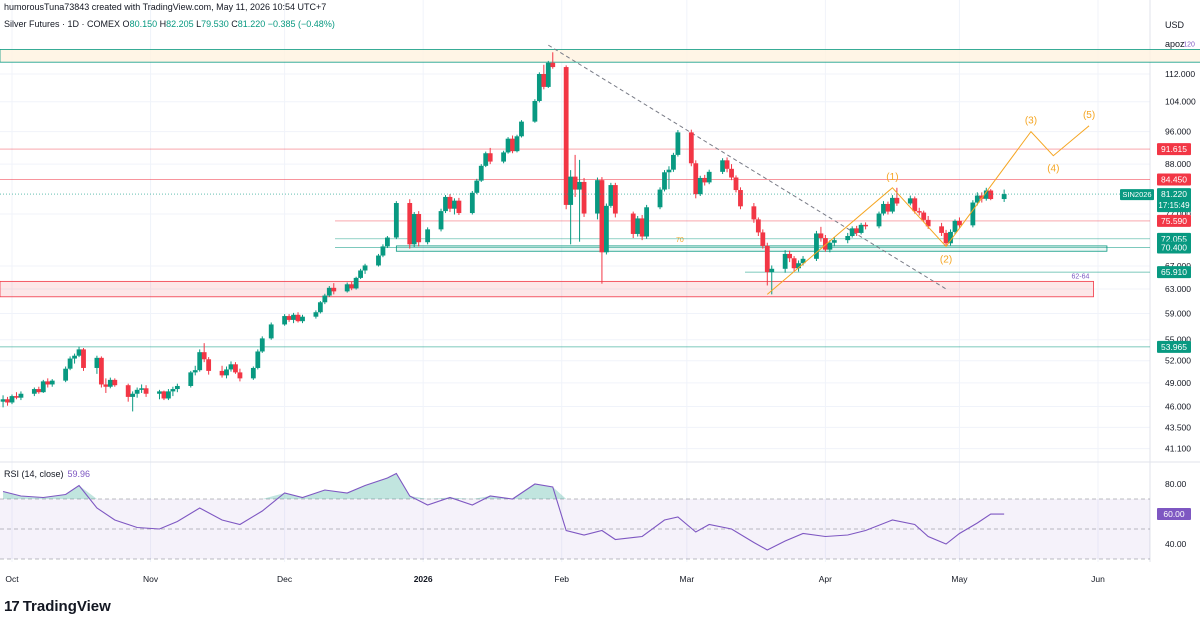 The width and height of the screenshot is (1200, 620). Describe the element at coordinates (234, 24) in the screenshot. I see `close-label: C` at that location.